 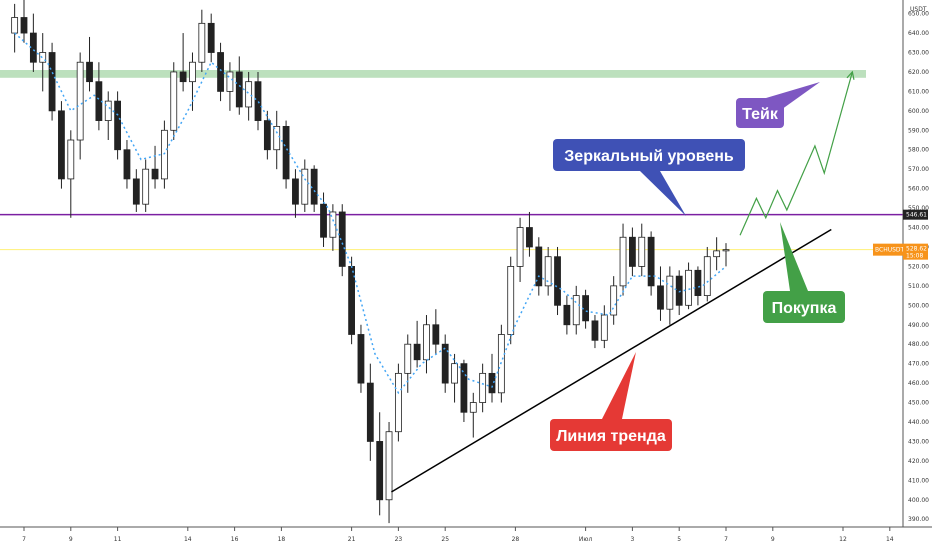 I want to click on price-tick-label: 500.00, so click(x=918, y=305).